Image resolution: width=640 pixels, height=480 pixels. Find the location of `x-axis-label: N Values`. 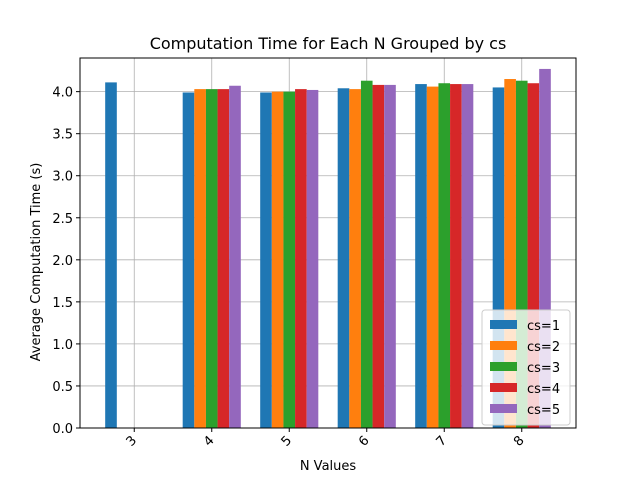

x-axis-label: N Values is located at coordinates (328, 466).